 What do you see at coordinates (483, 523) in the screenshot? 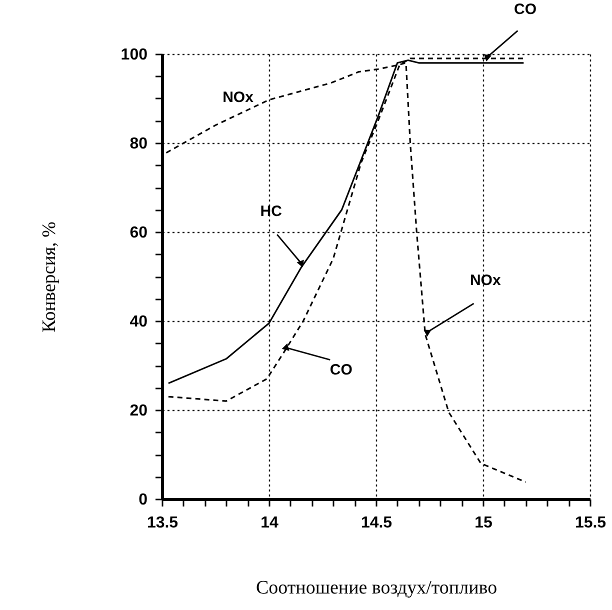
I see `x-tick-label: 15` at bounding box center [483, 523].